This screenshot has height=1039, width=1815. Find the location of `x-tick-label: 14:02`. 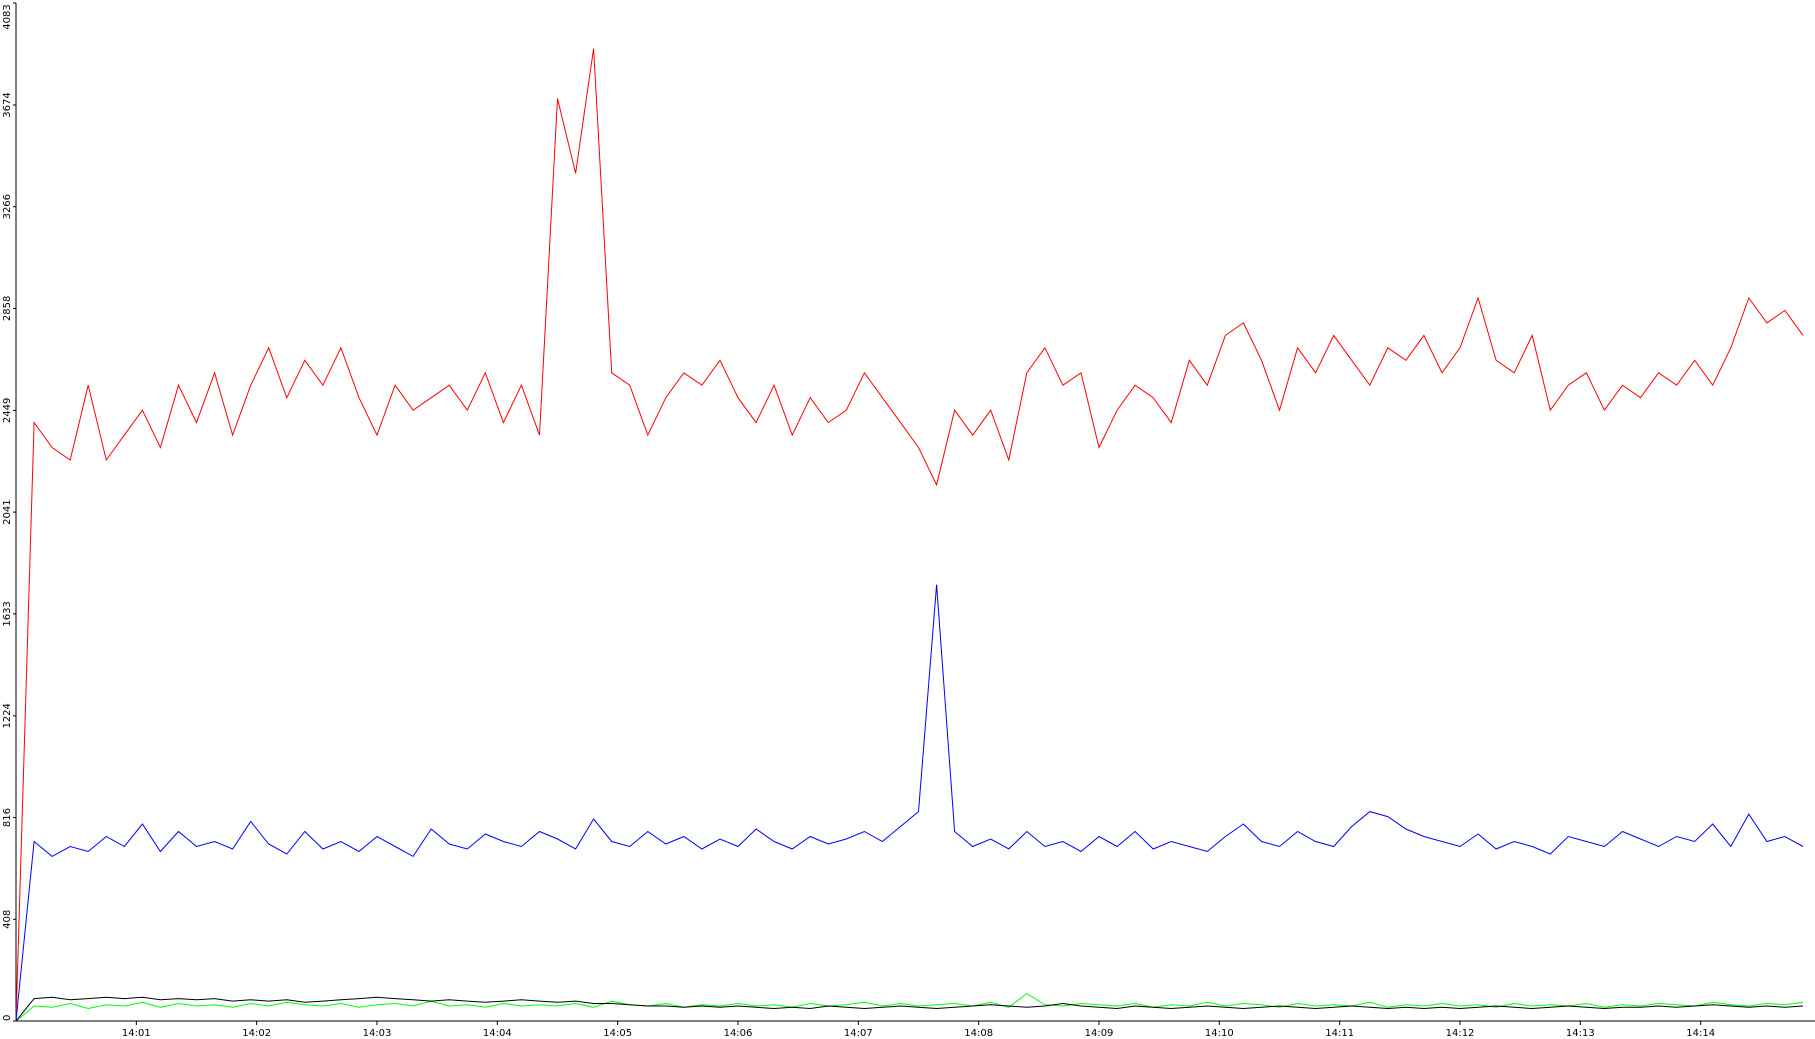

x-tick-label: 14:02 is located at coordinates (256, 1033).